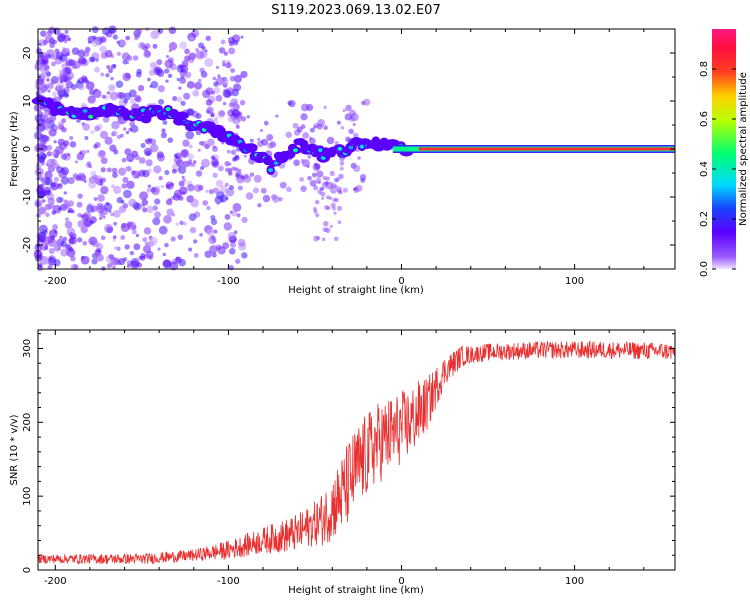  Describe the element at coordinates (27, 101) in the screenshot. I see `spectrogram-y-tick-label: 10` at that location.